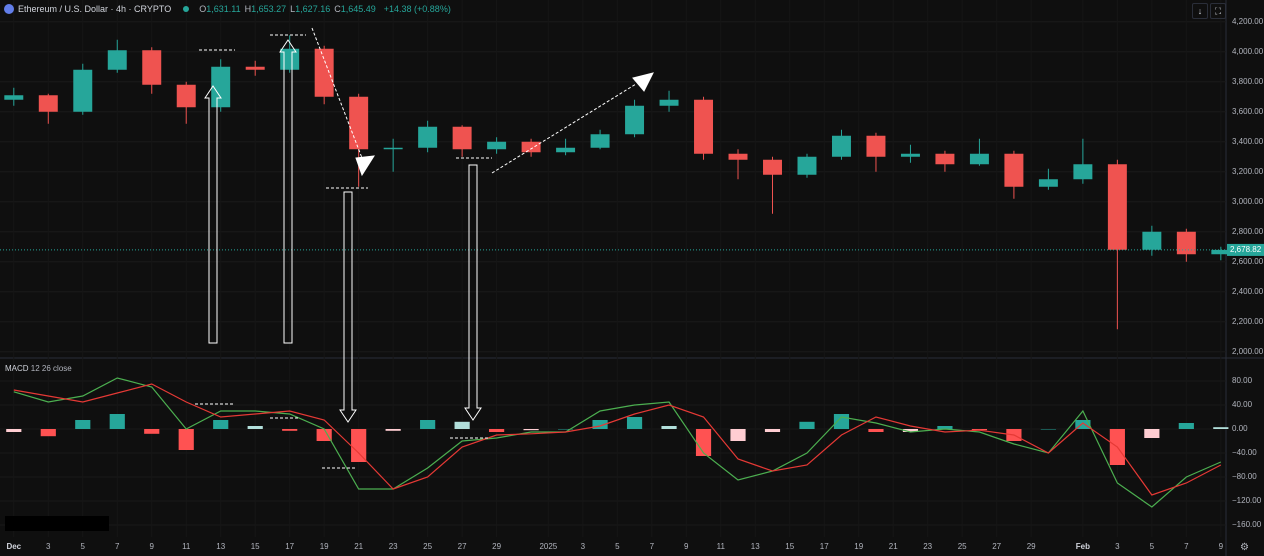  Describe the element at coordinates (1242, 404) in the screenshot. I see `y-tick-label: 40.00` at that location.